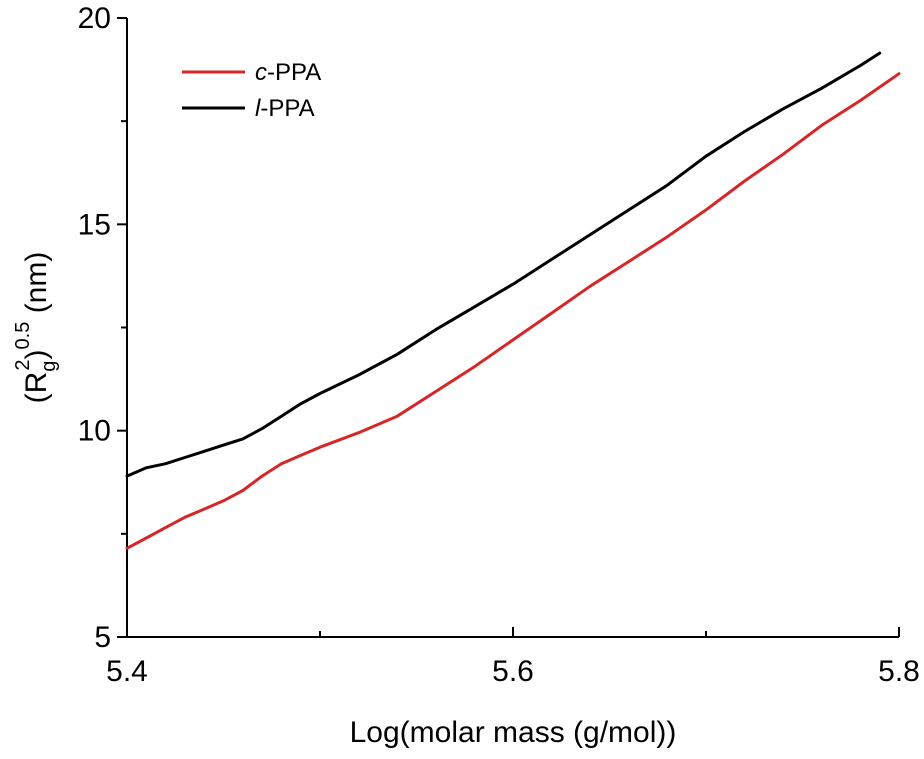 The image size is (924, 759). I want to click on legend-label-c-ppa: c-PPA, so click(288, 72).